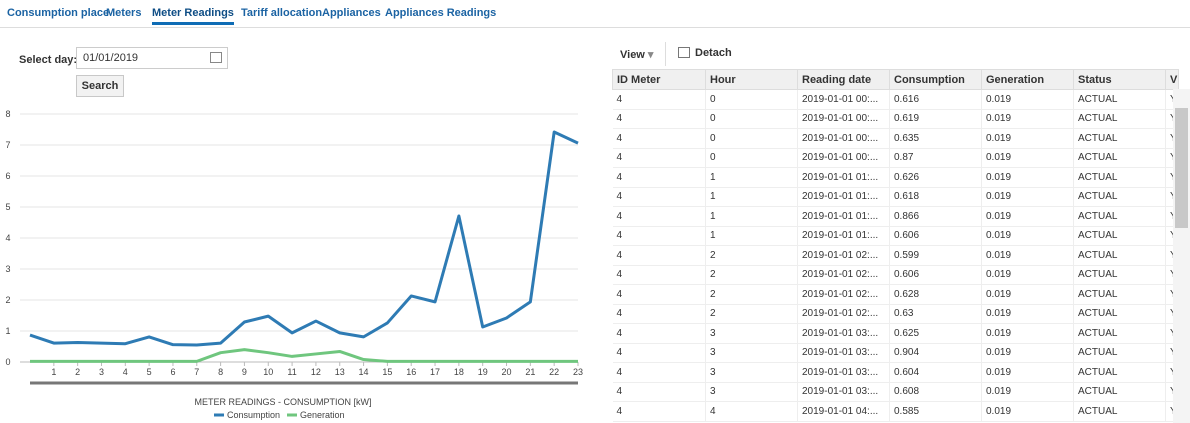 Image resolution: width=1190 pixels, height=423 pixels. What do you see at coordinates (935, 411) in the screenshot?
I see `table-cell: 0.585` at bounding box center [935, 411].